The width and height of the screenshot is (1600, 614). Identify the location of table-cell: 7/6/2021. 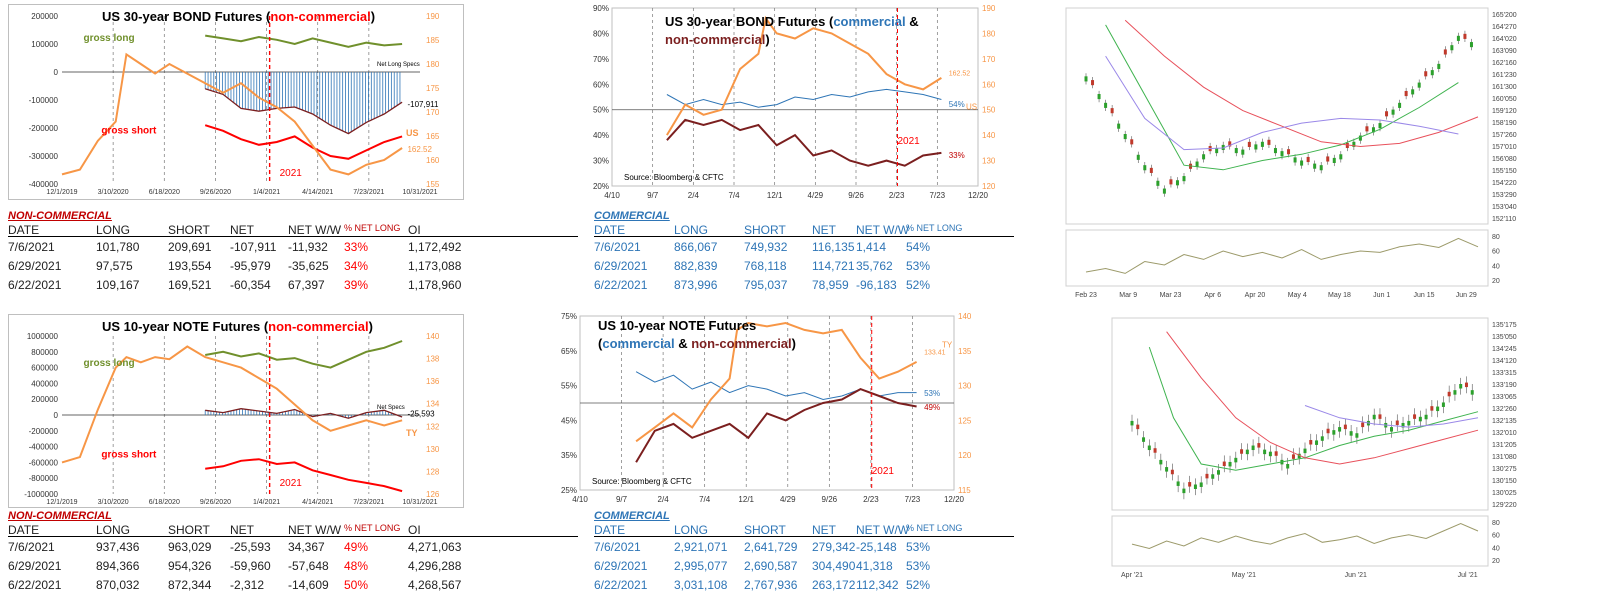
(617, 247).